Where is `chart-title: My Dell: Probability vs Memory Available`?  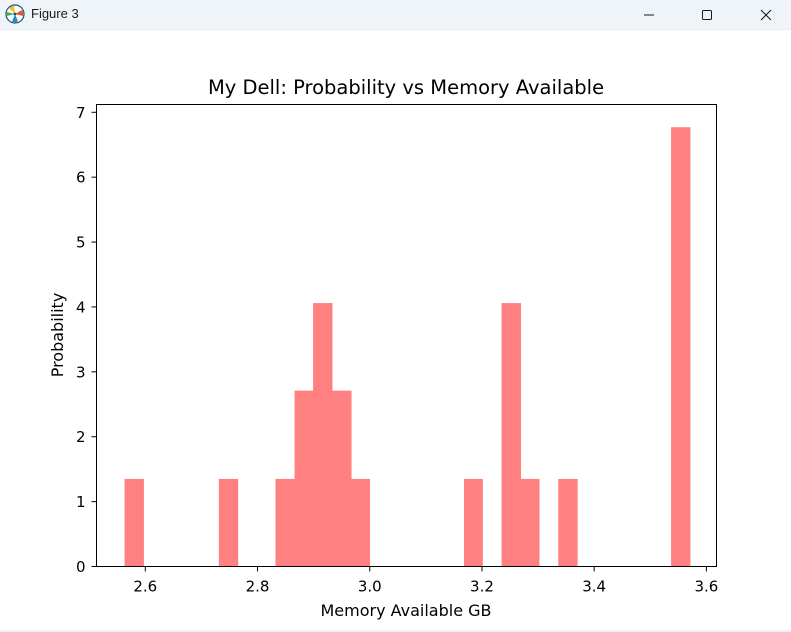
chart-title: My Dell: Probability vs Memory Available is located at coordinates (406, 87).